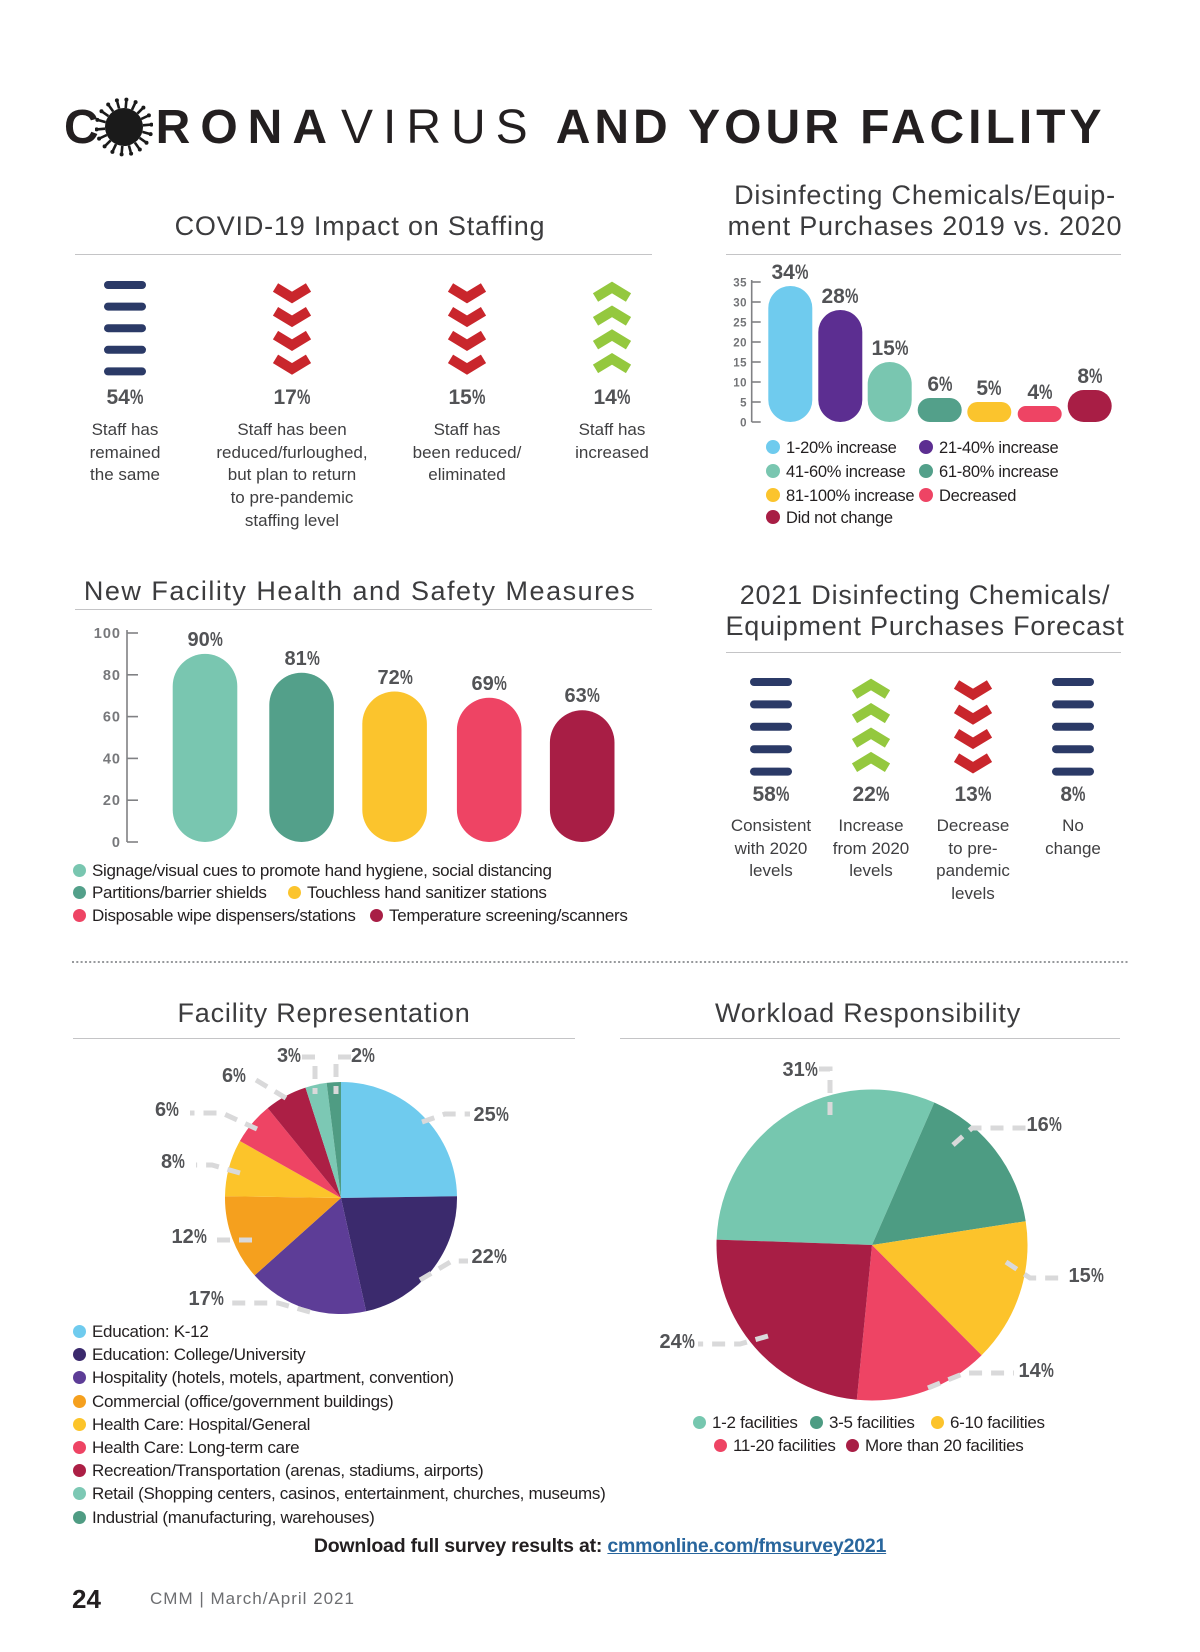 The height and width of the screenshot is (1652, 1200). Describe the element at coordinates (740, 284) in the screenshot. I see `svg-text: 35` at that location.